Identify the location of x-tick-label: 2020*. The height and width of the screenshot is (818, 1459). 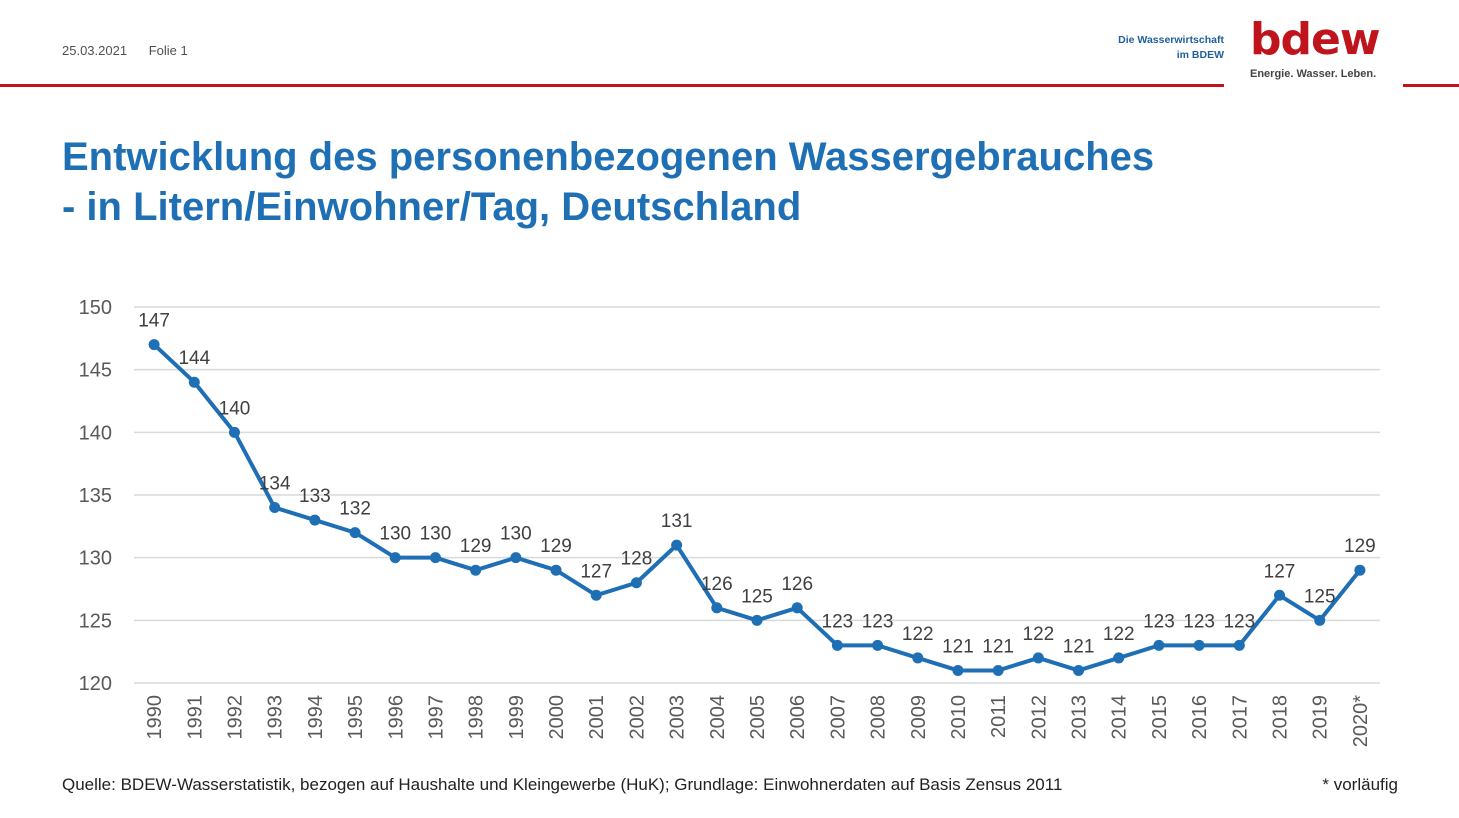
(1361, 721).